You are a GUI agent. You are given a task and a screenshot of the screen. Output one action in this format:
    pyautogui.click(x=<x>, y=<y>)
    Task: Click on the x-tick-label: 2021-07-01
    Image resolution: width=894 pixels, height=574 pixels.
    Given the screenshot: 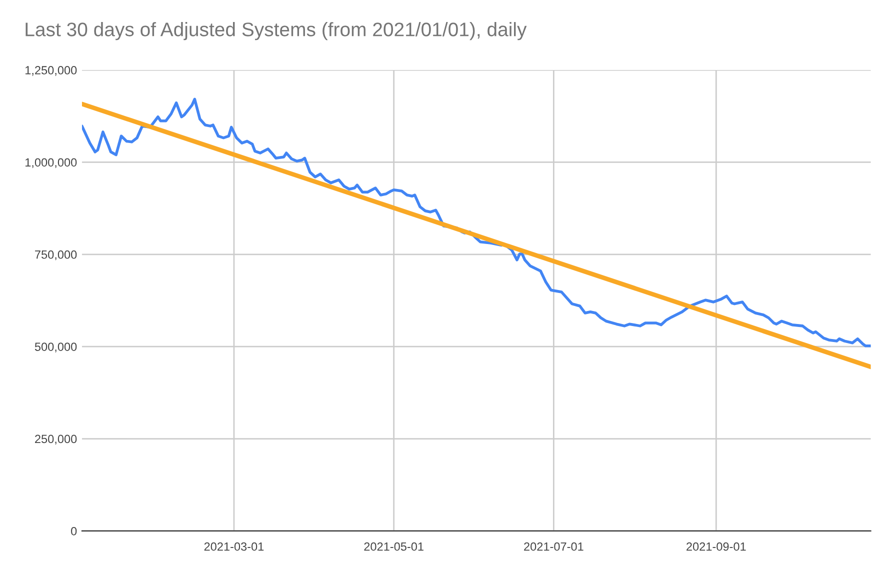 What is the action you would take?
    pyautogui.click(x=554, y=546)
    